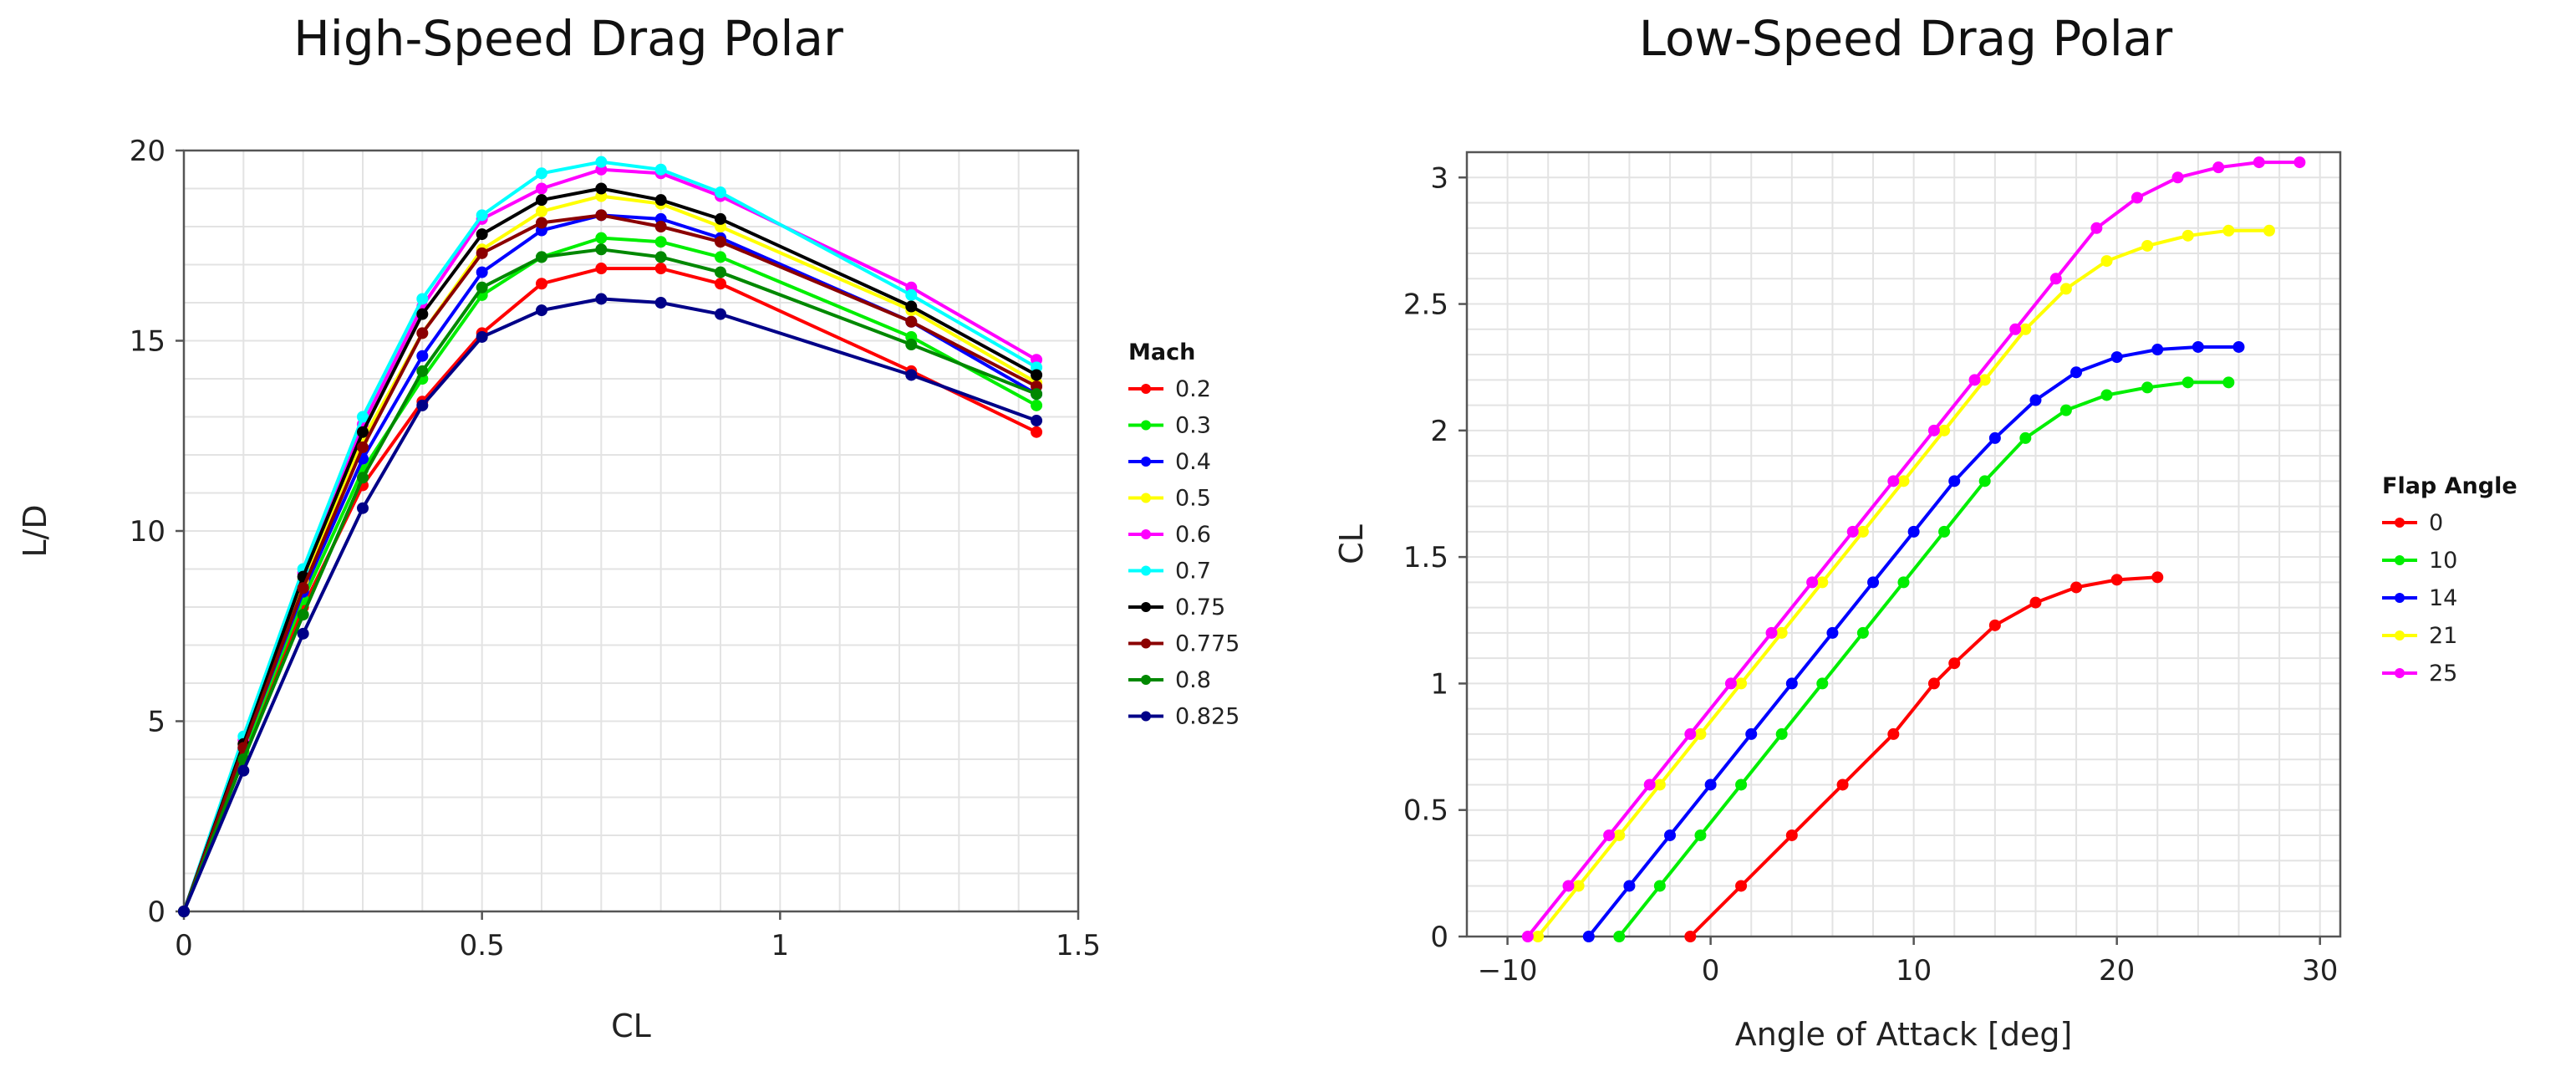 This screenshot has height=1077, width=2576. Describe the element at coordinates (1904, 1034) in the screenshot. I see `x-axis-label: Angle of Attack [deg]` at that location.